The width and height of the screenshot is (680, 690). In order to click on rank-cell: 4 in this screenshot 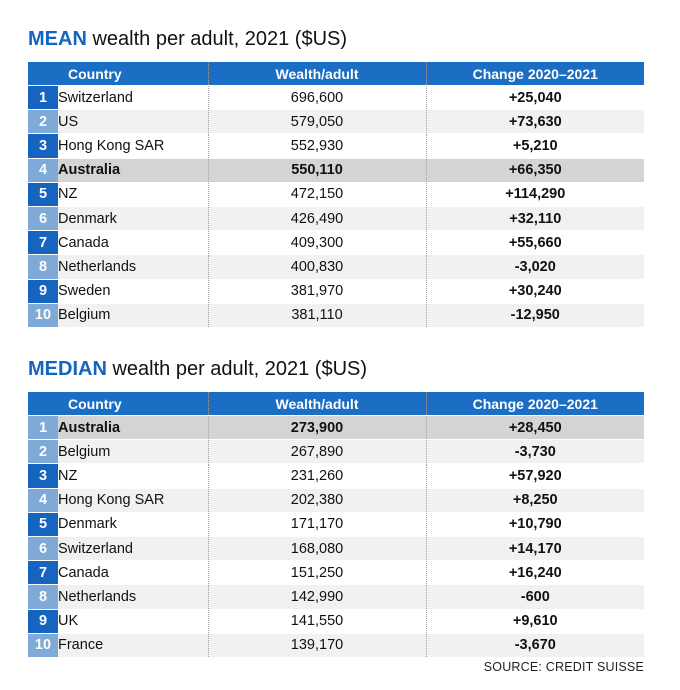, I will do `click(43, 500)`.